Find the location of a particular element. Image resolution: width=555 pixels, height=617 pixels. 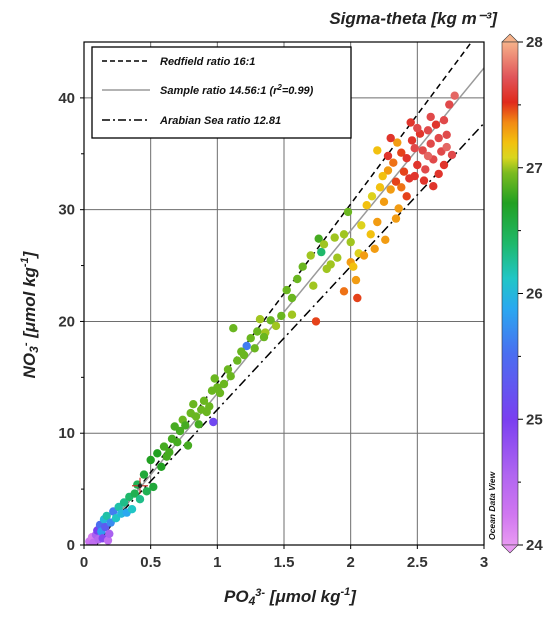

legend-box is located at coordinates (221, 92).